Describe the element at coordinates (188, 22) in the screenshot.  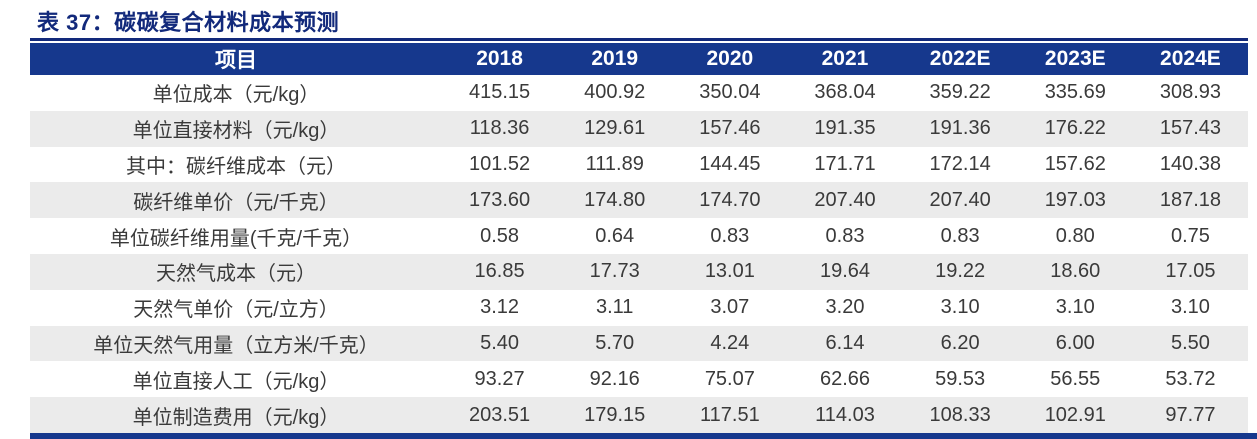
I see `table-title: 表 37：碳碳复合材料成本预测` at that location.